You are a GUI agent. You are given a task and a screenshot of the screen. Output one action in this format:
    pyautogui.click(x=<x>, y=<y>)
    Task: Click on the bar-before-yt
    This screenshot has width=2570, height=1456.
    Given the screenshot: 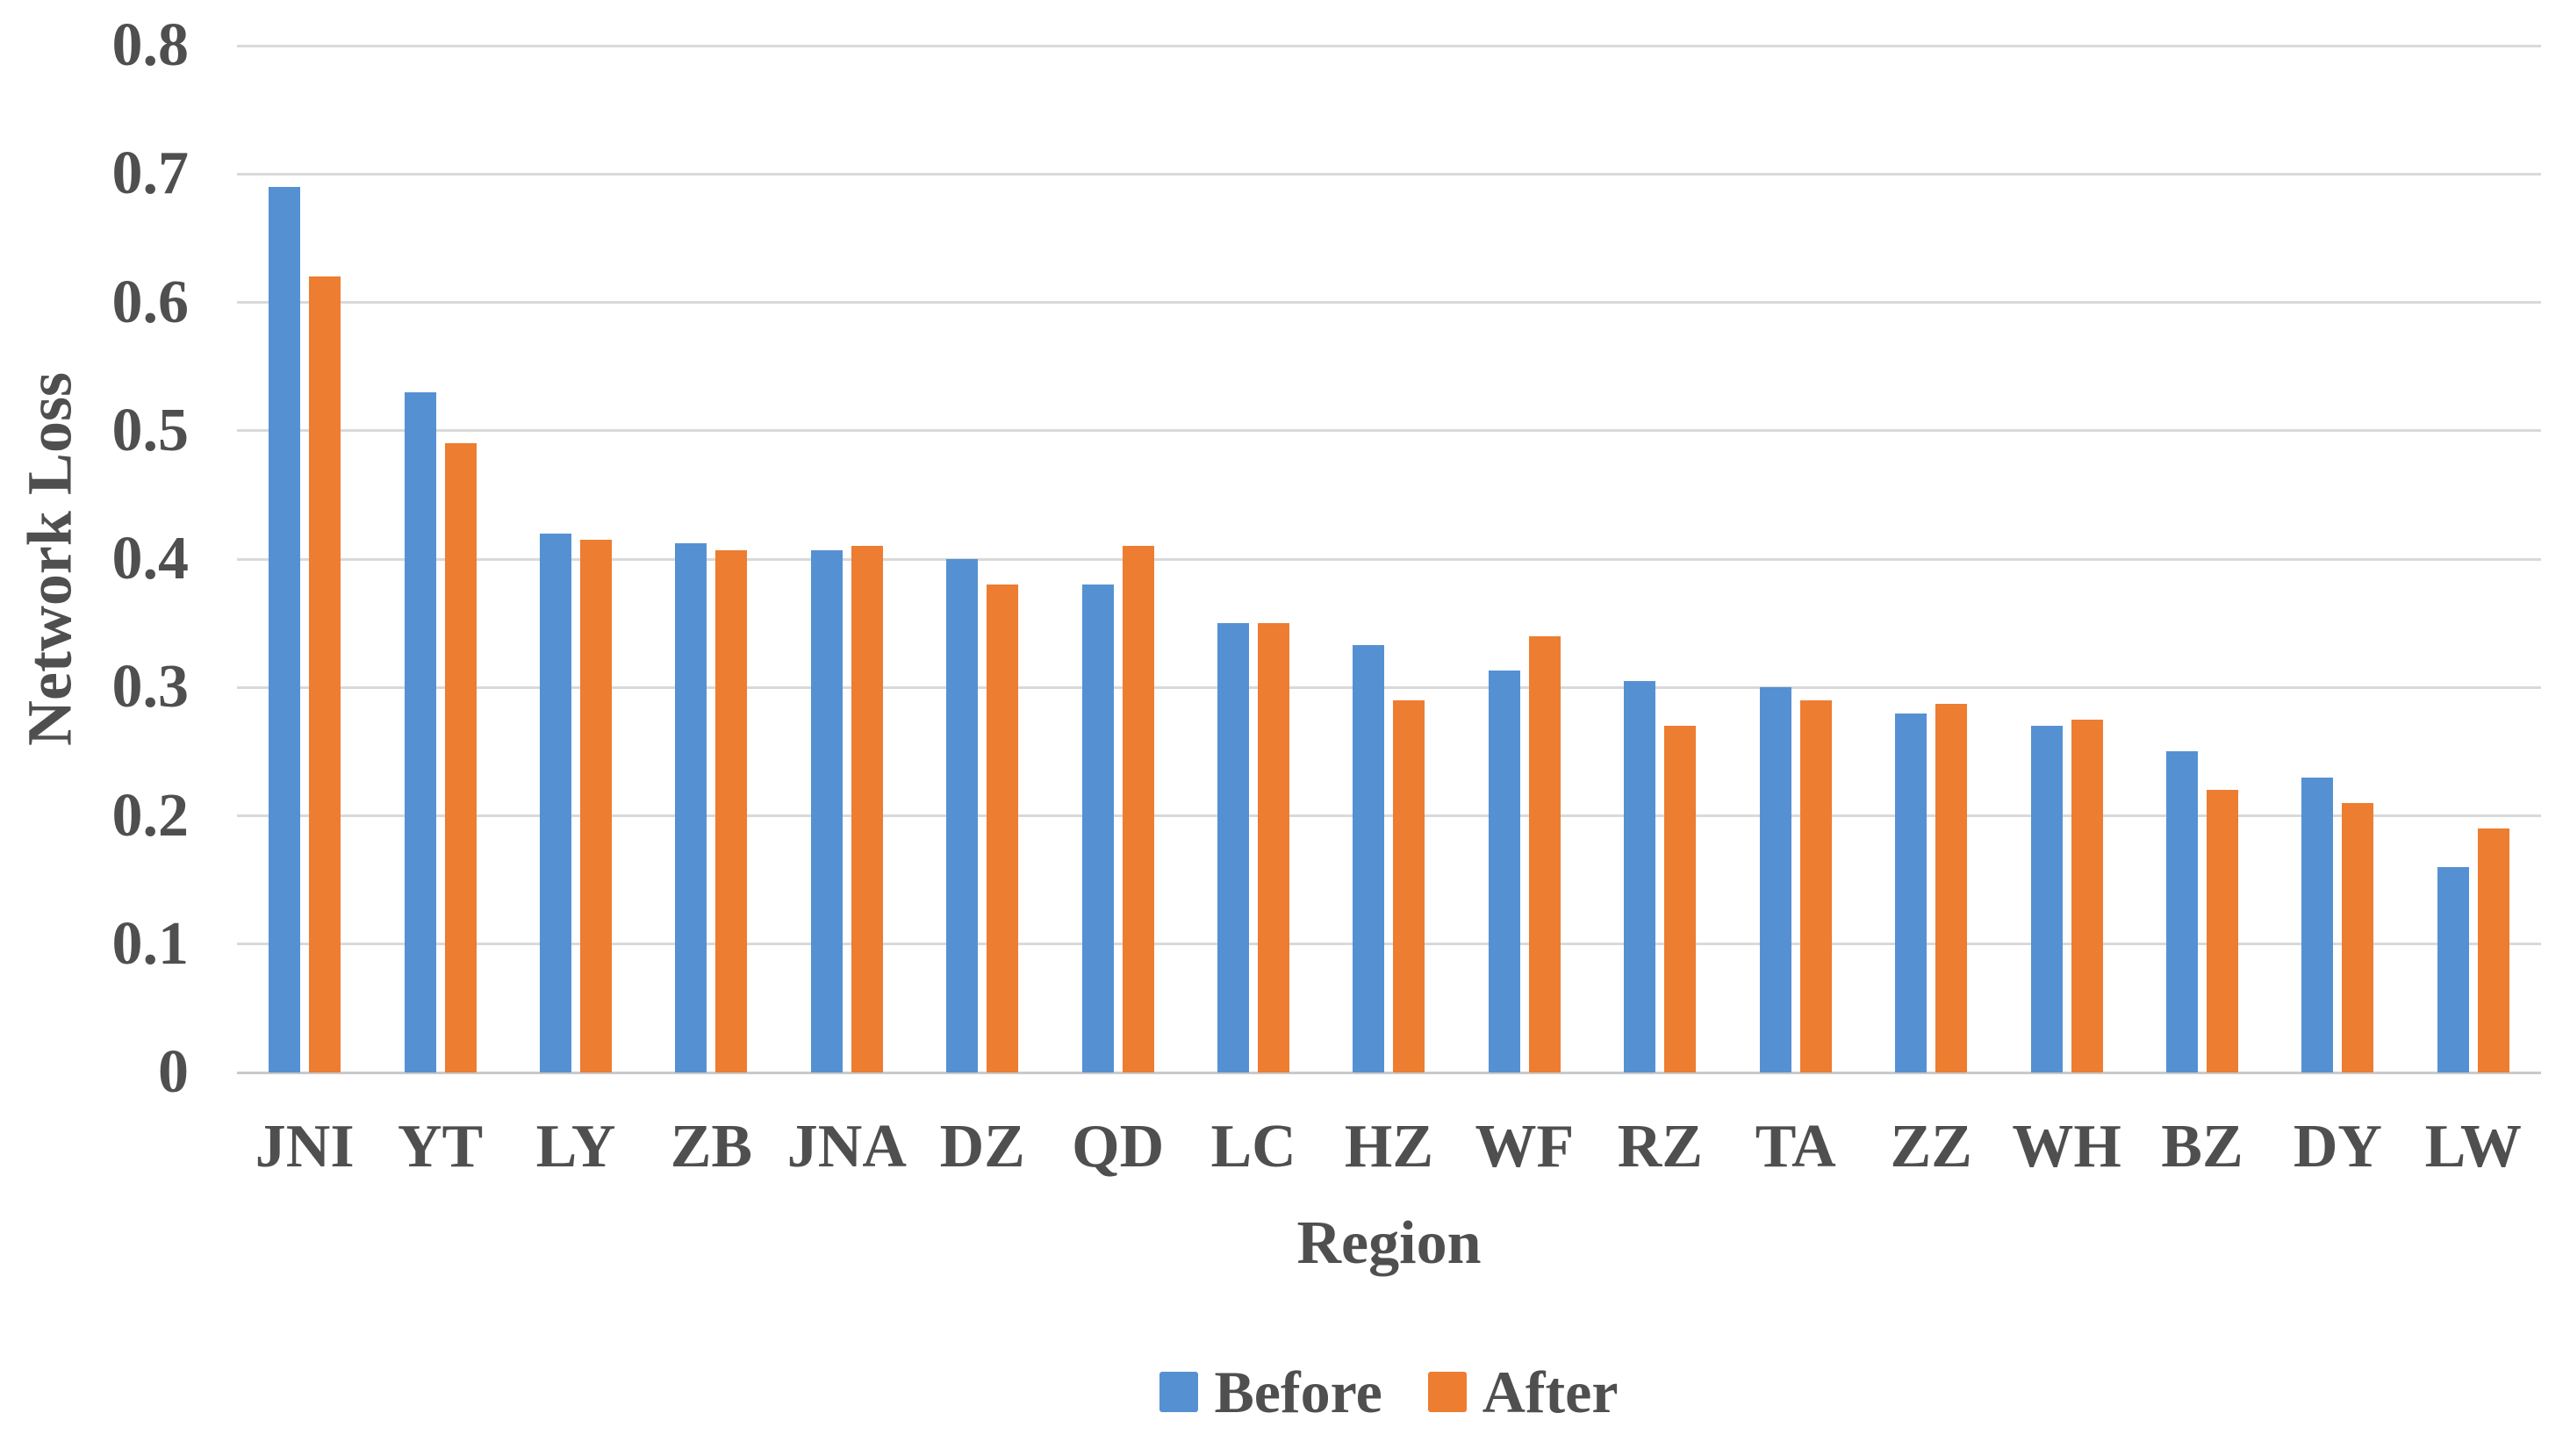 What is the action you would take?
    pyautogui.click(x=420, y=731)
    